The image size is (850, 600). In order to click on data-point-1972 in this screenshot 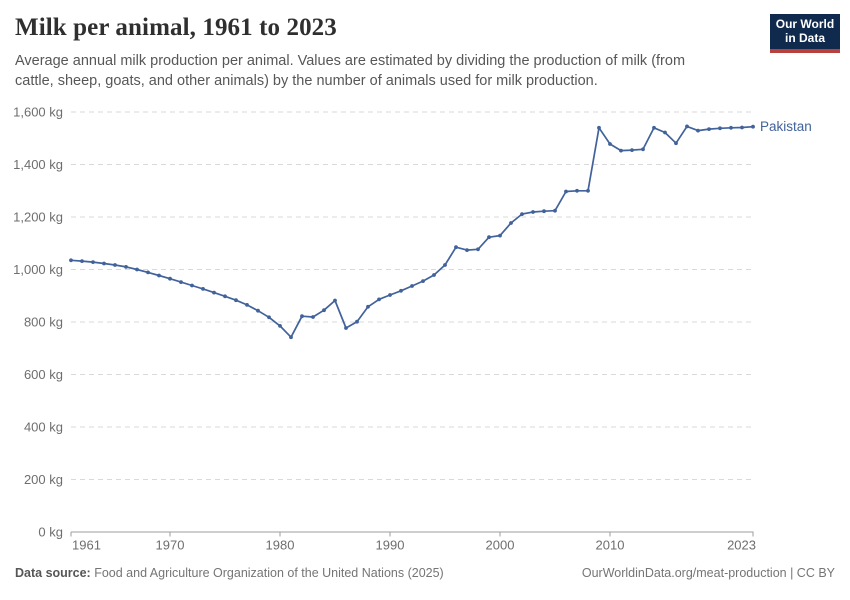, I will do `click(192, 285)`.